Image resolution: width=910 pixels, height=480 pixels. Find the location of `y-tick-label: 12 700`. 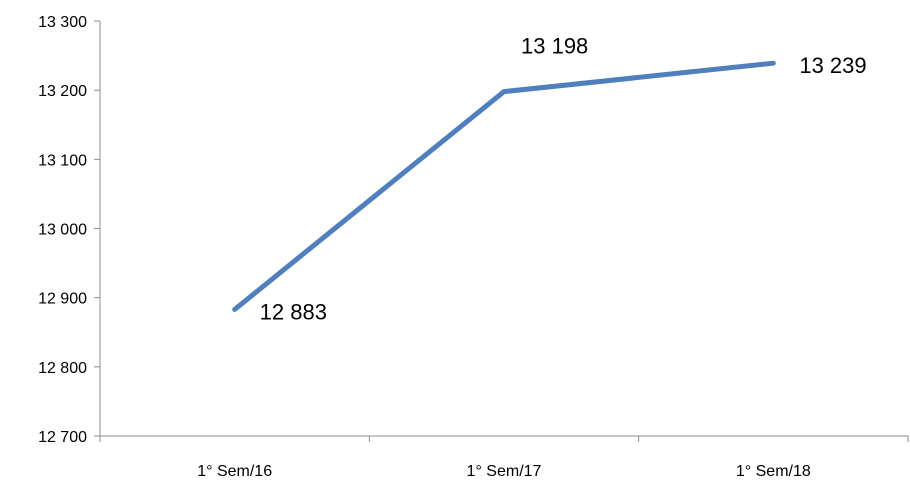

y-tick-label: 12 700 is located at coordinates (62, 437).